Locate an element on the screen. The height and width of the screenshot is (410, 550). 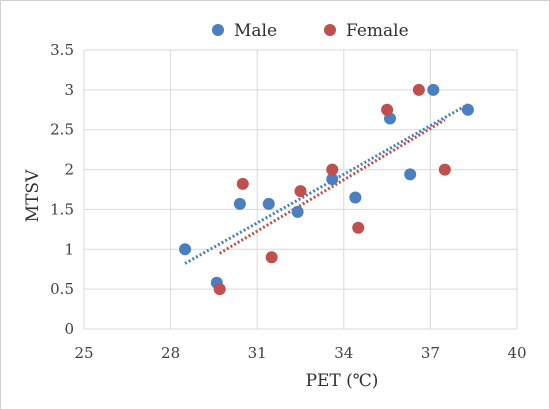
legend-label-male: Male is located at coordinates (255, 31).